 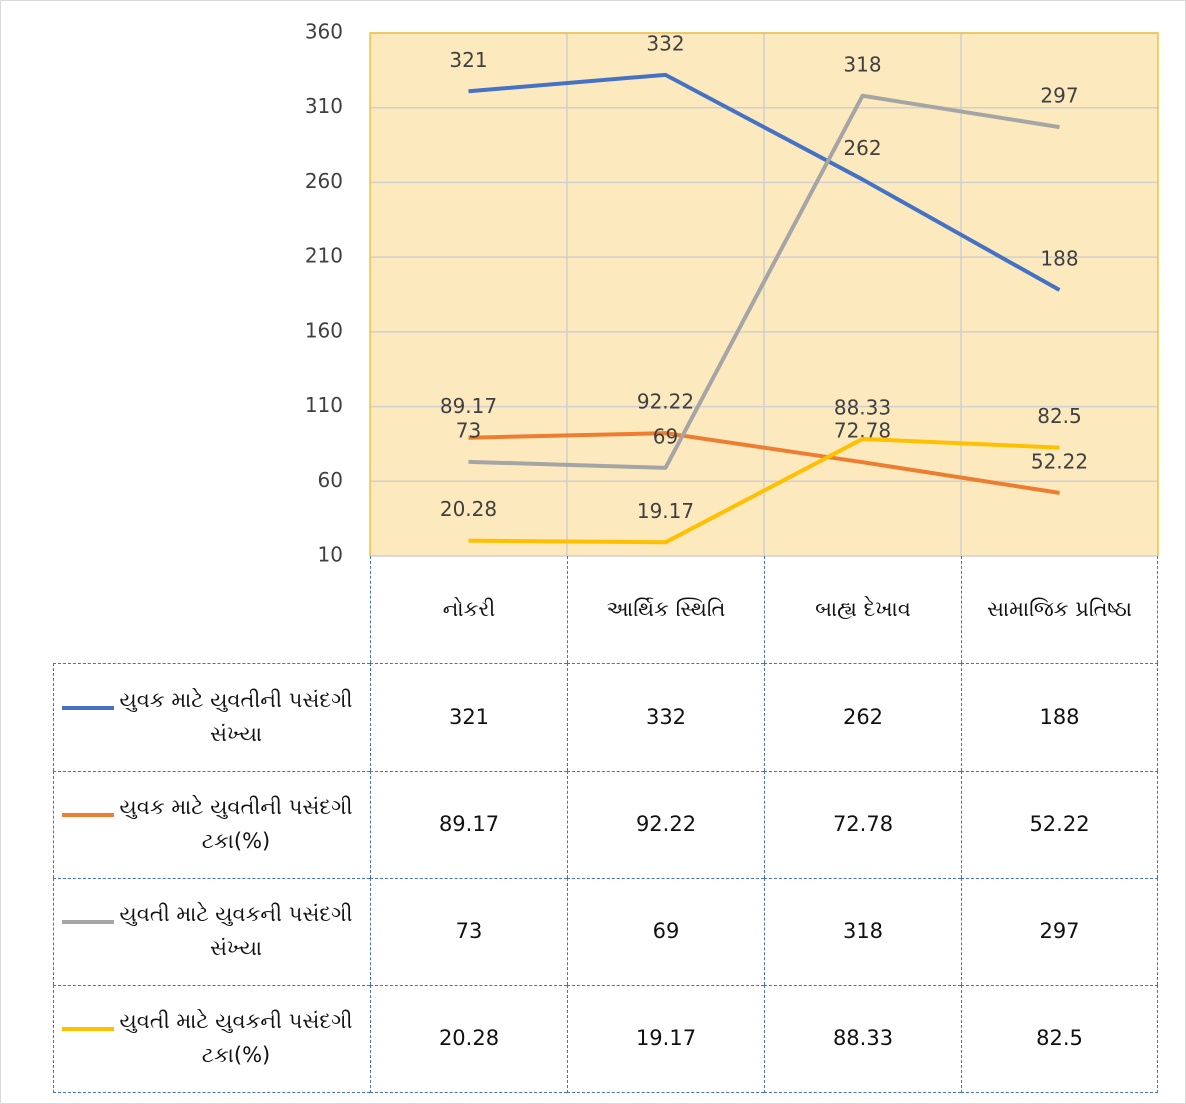 What do you see at coordinates (324, 181) in the screenshot?
I see `y-tick-label: 260` at bounding box center [324, 181].